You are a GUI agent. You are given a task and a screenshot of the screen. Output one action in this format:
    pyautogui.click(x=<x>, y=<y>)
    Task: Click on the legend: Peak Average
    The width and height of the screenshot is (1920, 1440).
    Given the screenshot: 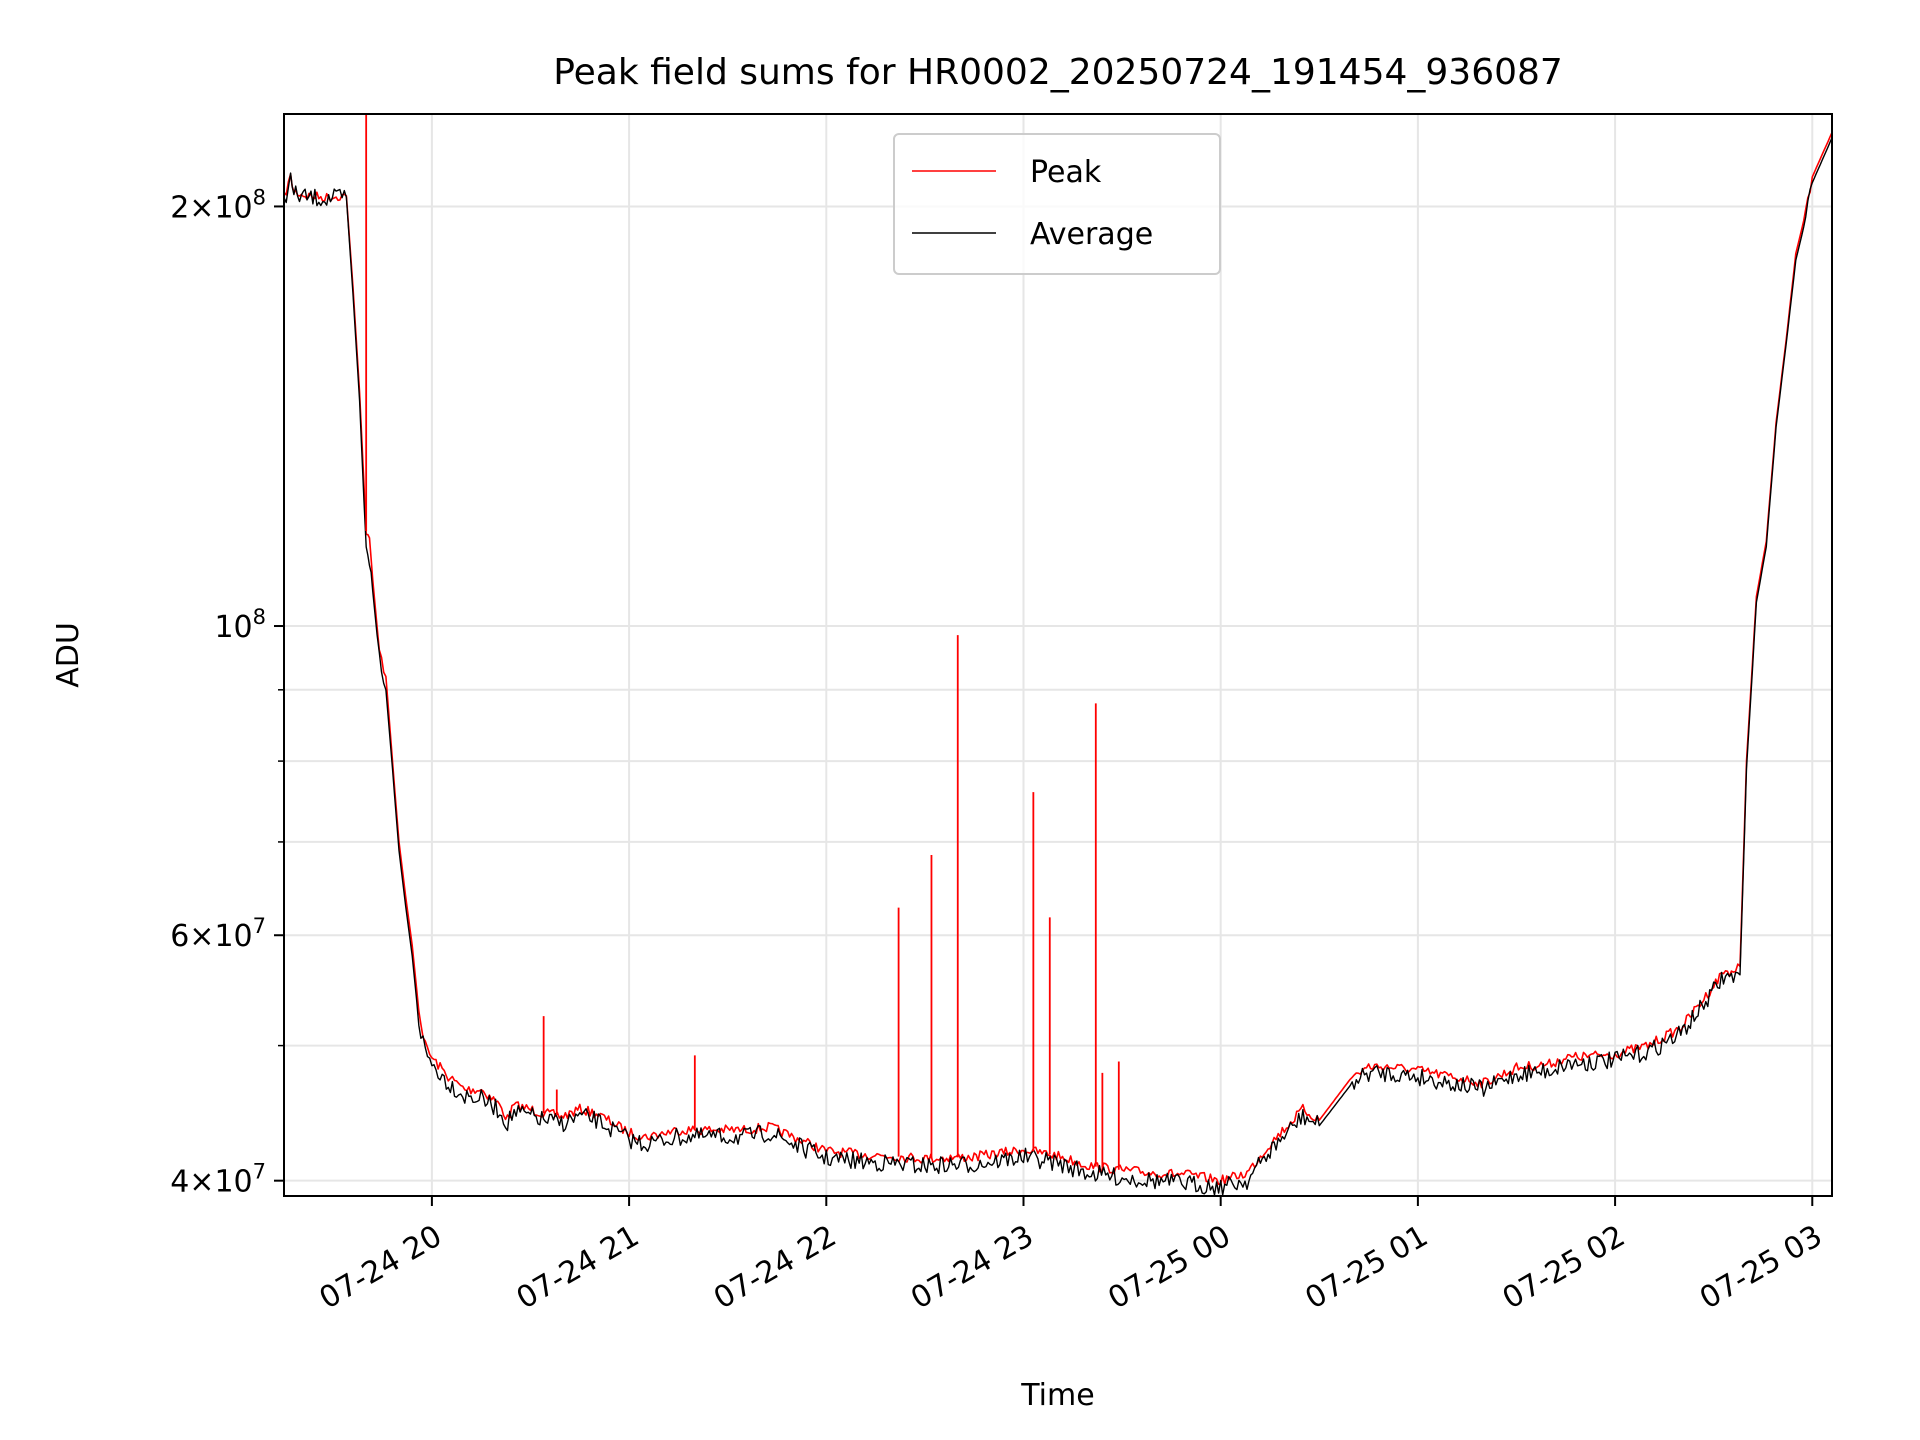 What is the action you would take?
    pyautogui.click(x=1057, y=204)
    